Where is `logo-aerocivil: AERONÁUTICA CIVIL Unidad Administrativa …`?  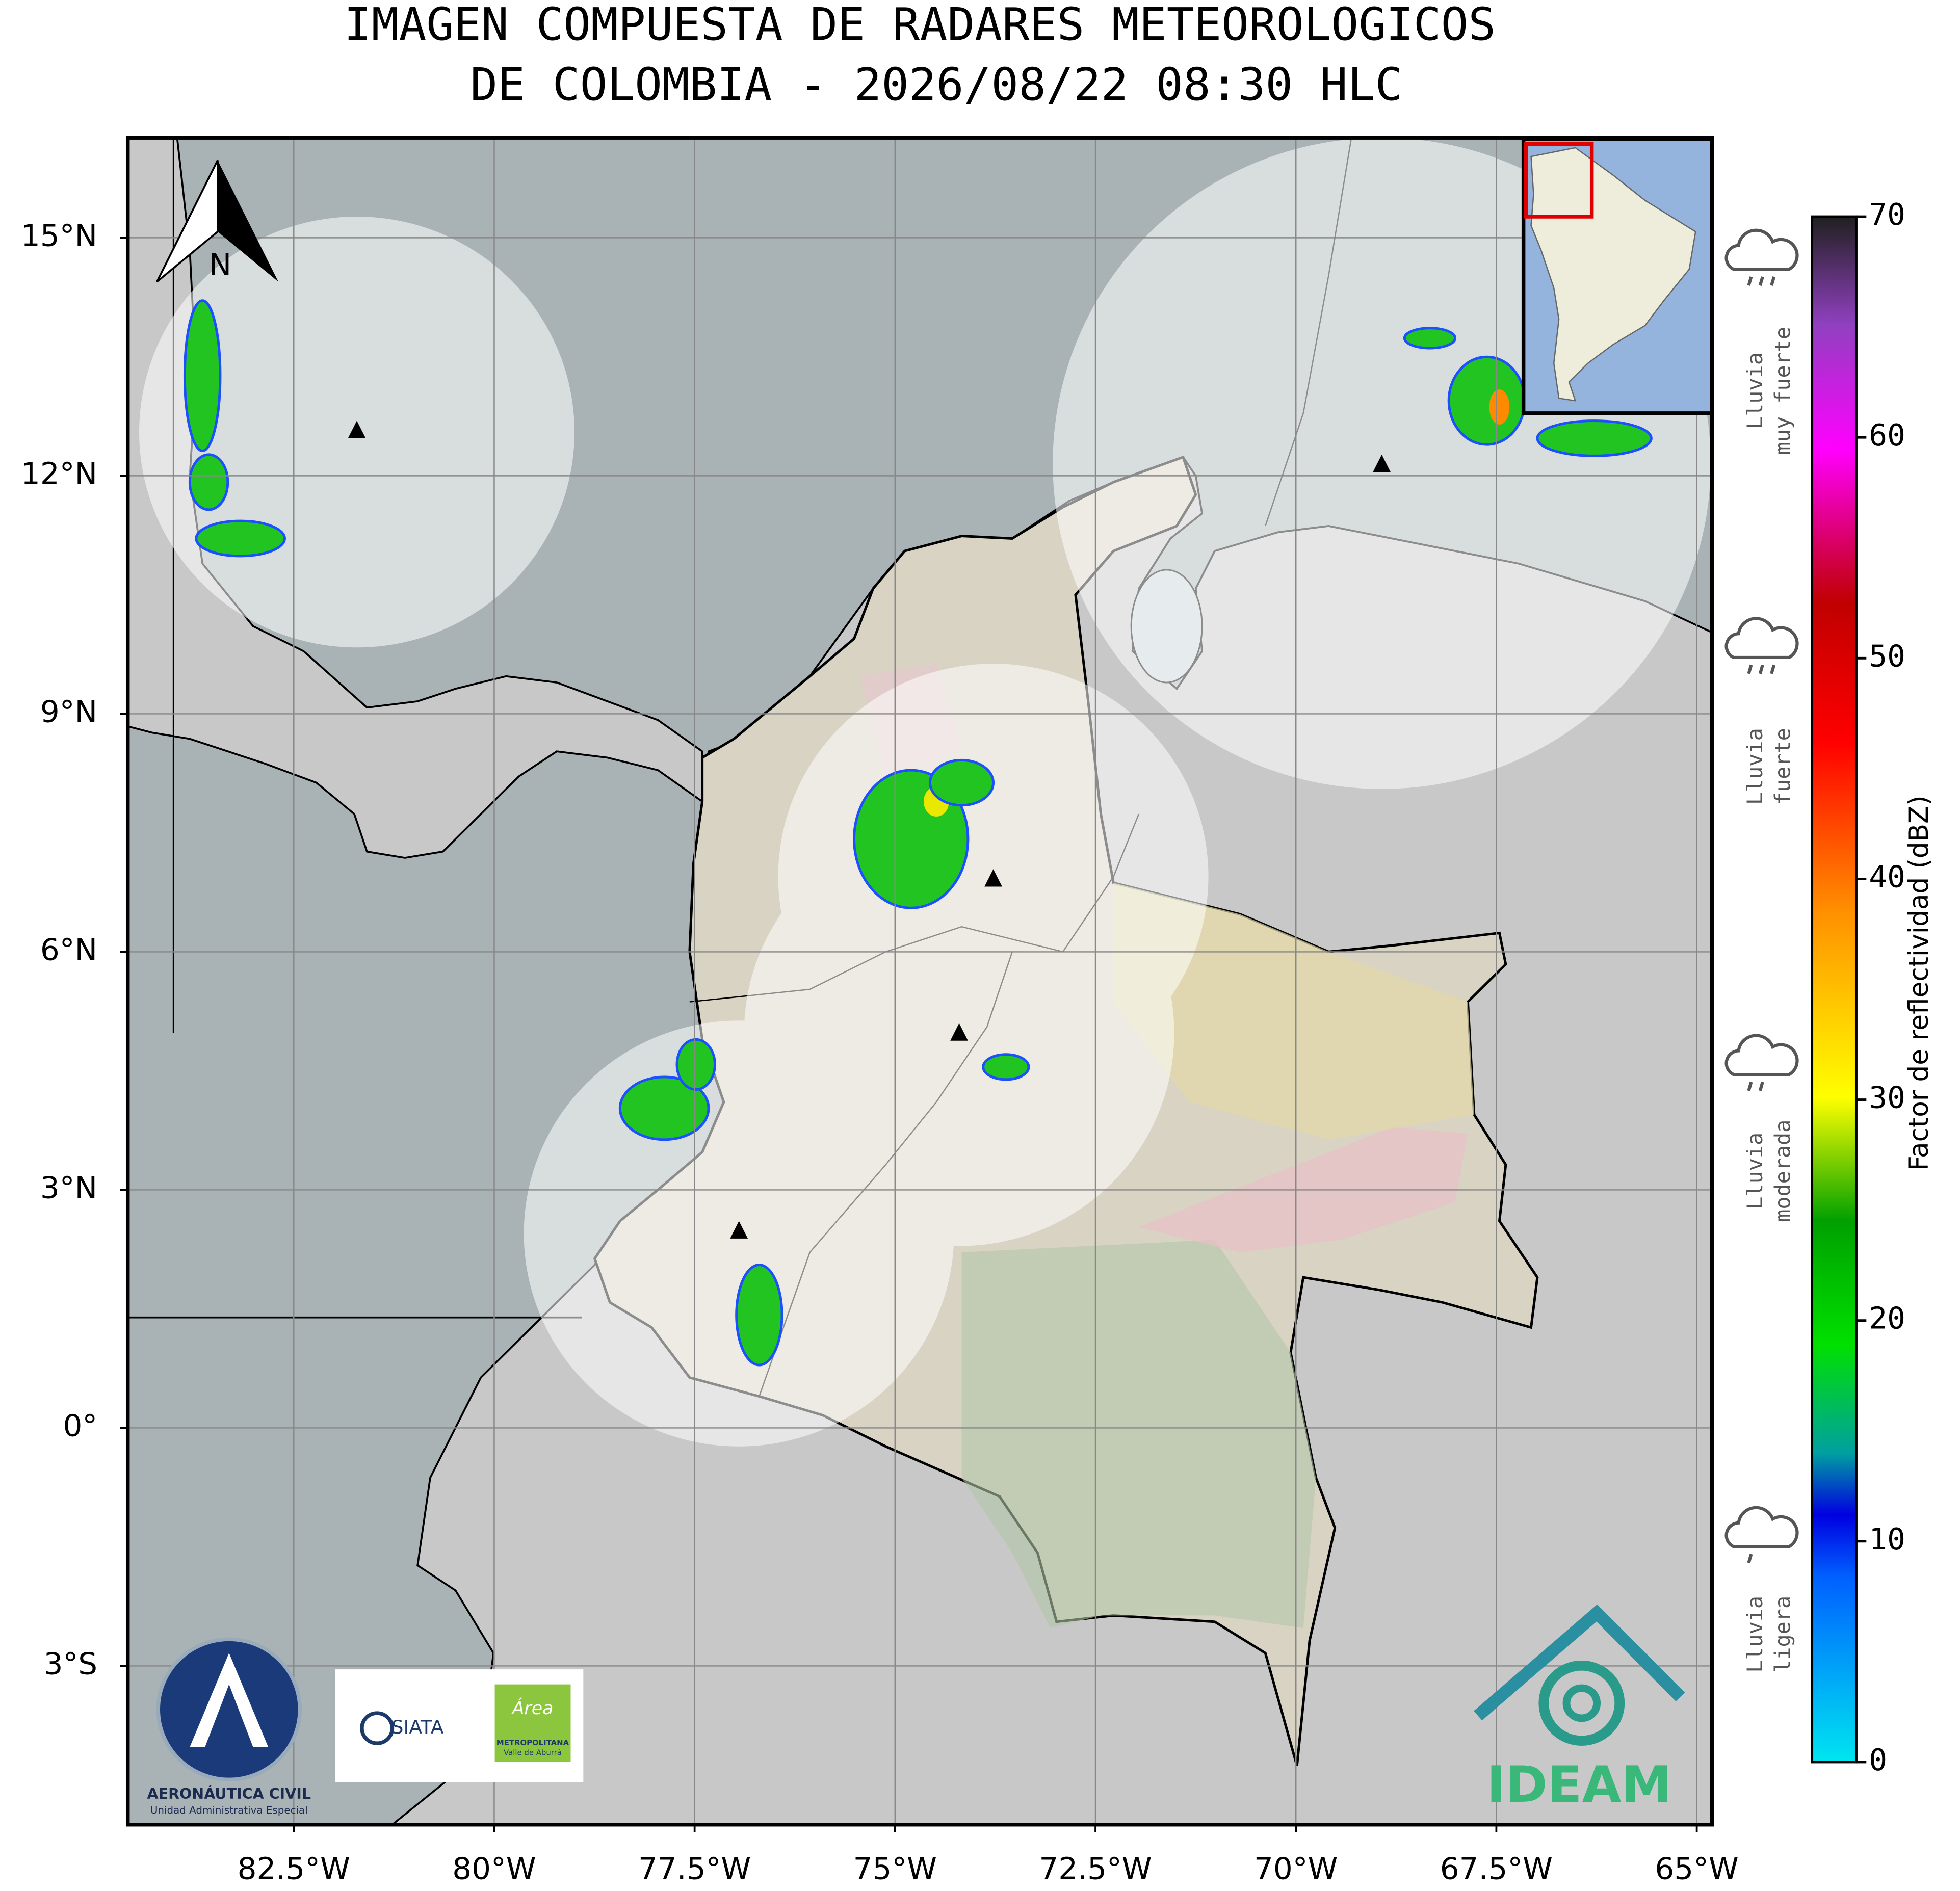 logo-aerocivil: AERONÁUTICA CIVIL Unidad Administrativa … is located at coordinates (229, 1726).